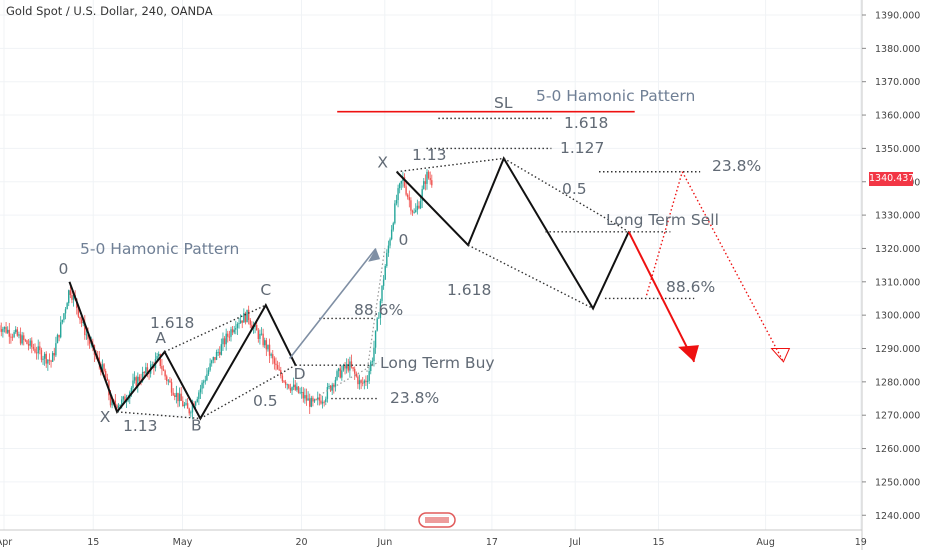 This screenshot has width=932, height=550. What do you see at coordinates (349, 378) in the screenshot?
I see `retrace-dotted` at bounding box center [349, 378].